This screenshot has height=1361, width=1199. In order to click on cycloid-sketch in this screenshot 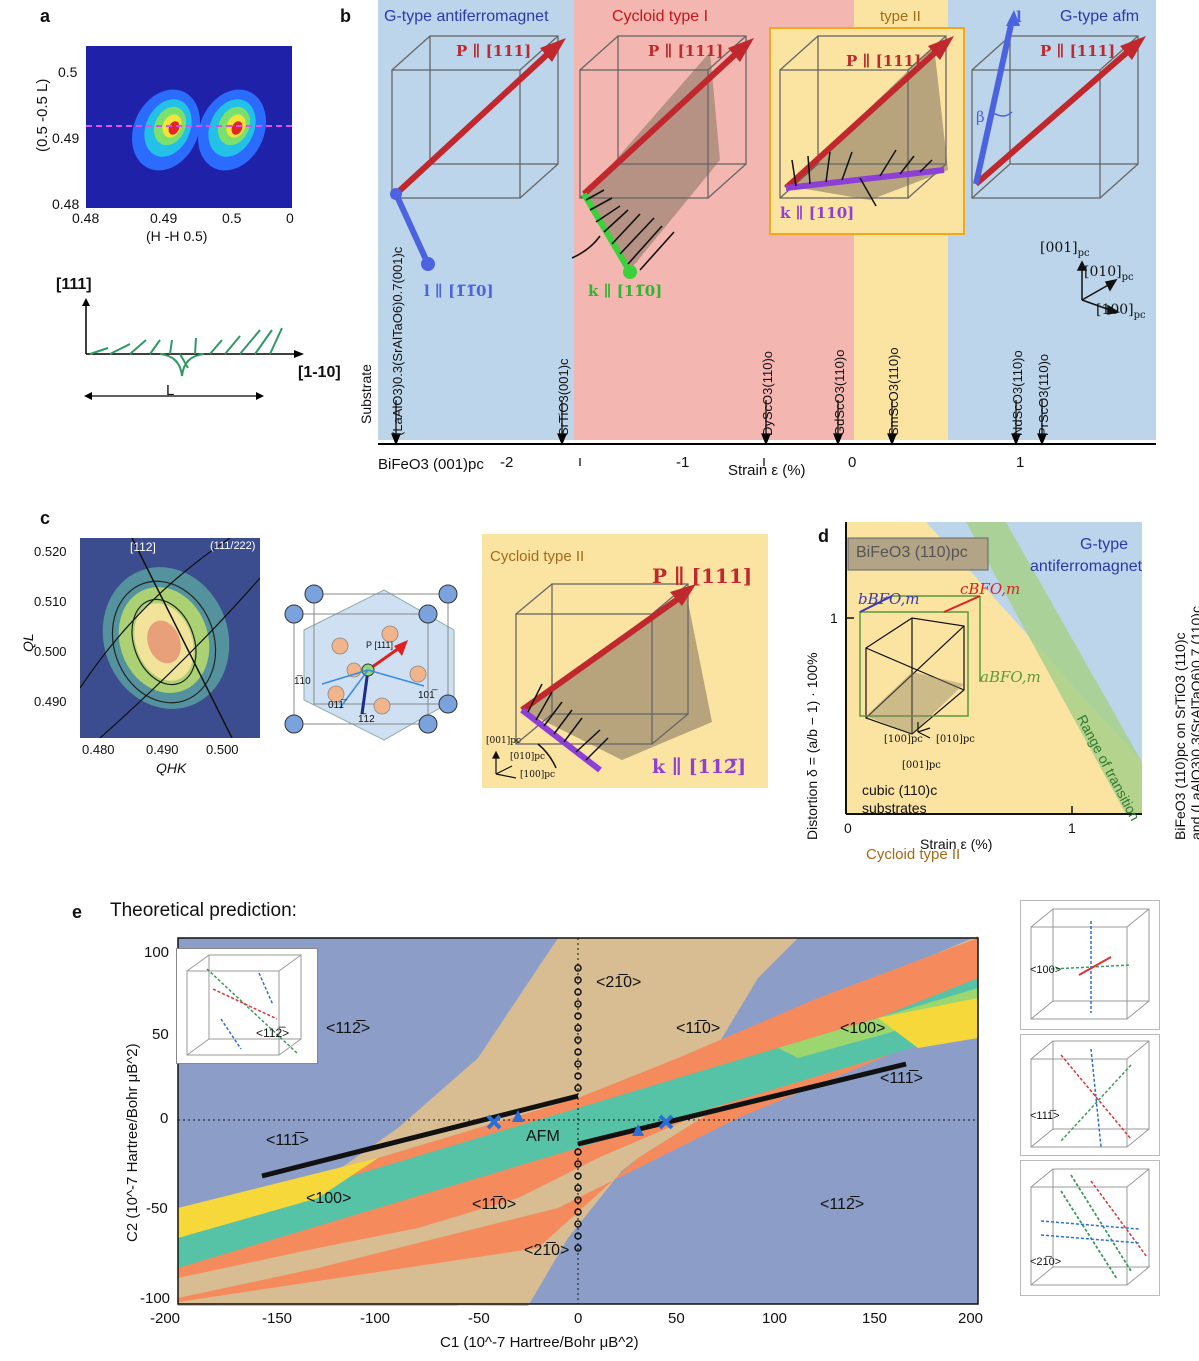, I will do `click(193, 349)`.